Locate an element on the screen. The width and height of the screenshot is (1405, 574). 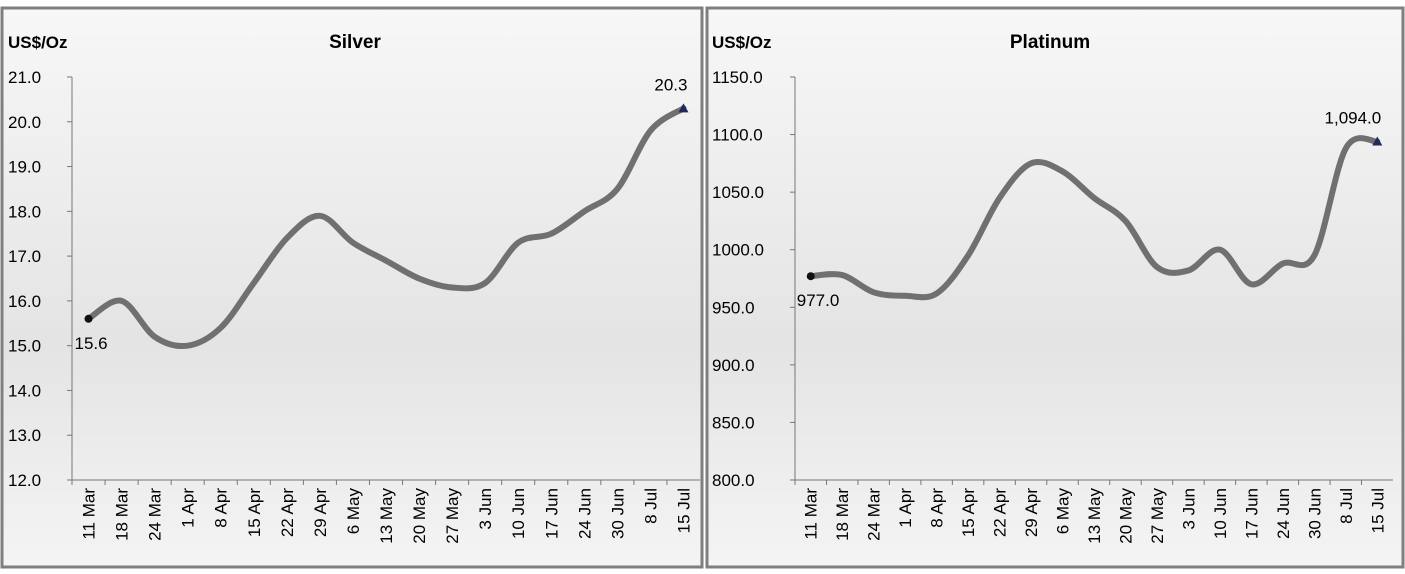
data-label: 977.0 is located at coordinates (818, 300).